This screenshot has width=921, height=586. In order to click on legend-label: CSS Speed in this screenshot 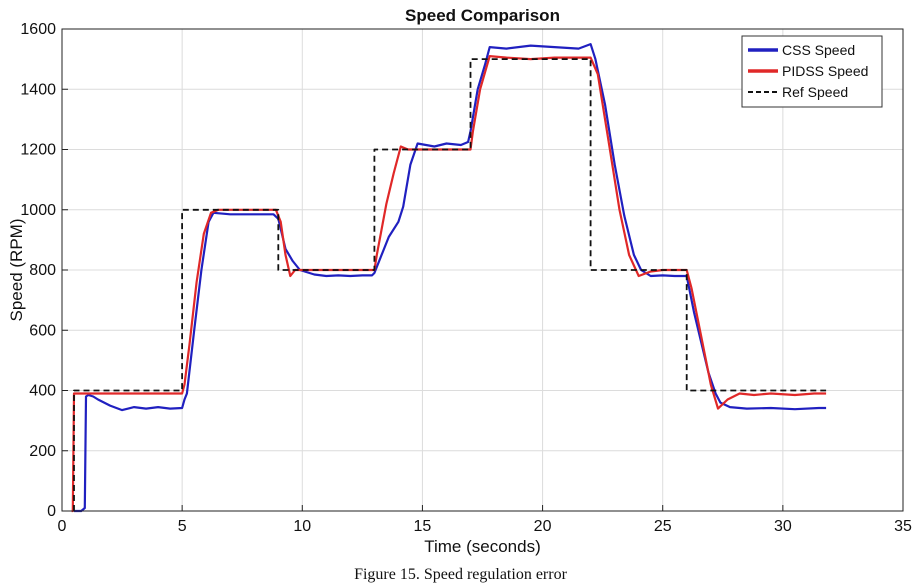, I will do `click(818, 50)`.